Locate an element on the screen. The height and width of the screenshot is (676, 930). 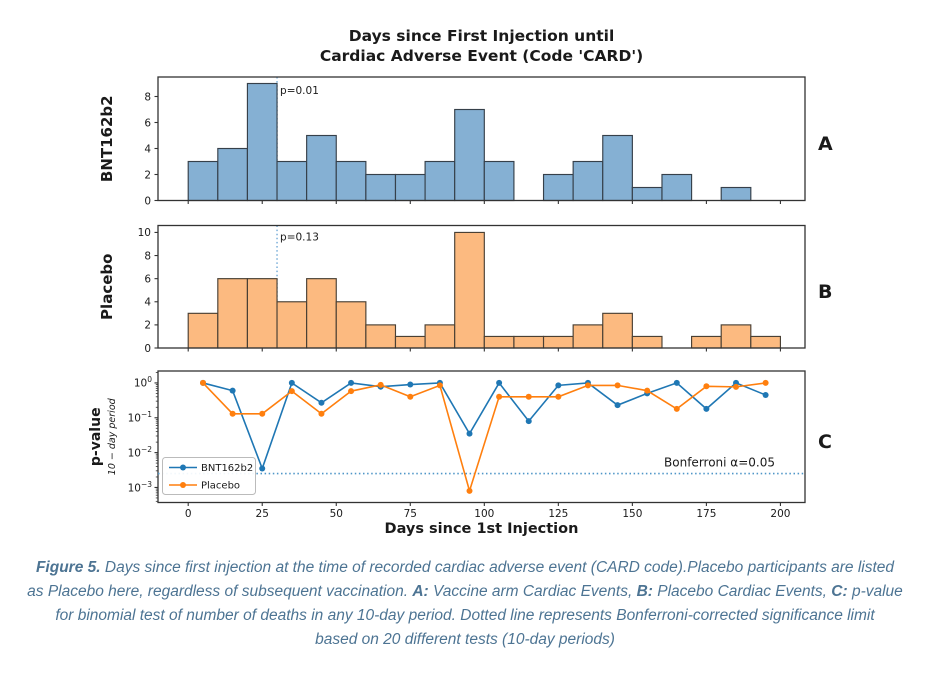
p-value-annotation: p=0.01 is located at coordinates (299, 91).